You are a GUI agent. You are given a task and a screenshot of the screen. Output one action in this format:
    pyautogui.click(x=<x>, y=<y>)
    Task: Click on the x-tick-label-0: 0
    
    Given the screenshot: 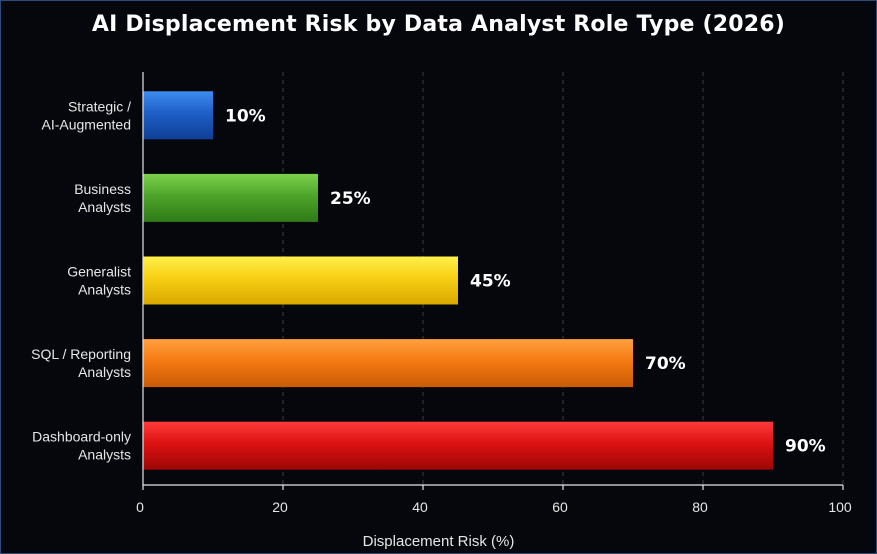 What is the action you would take?
    pyautogui.click(x=140, y=507)
    